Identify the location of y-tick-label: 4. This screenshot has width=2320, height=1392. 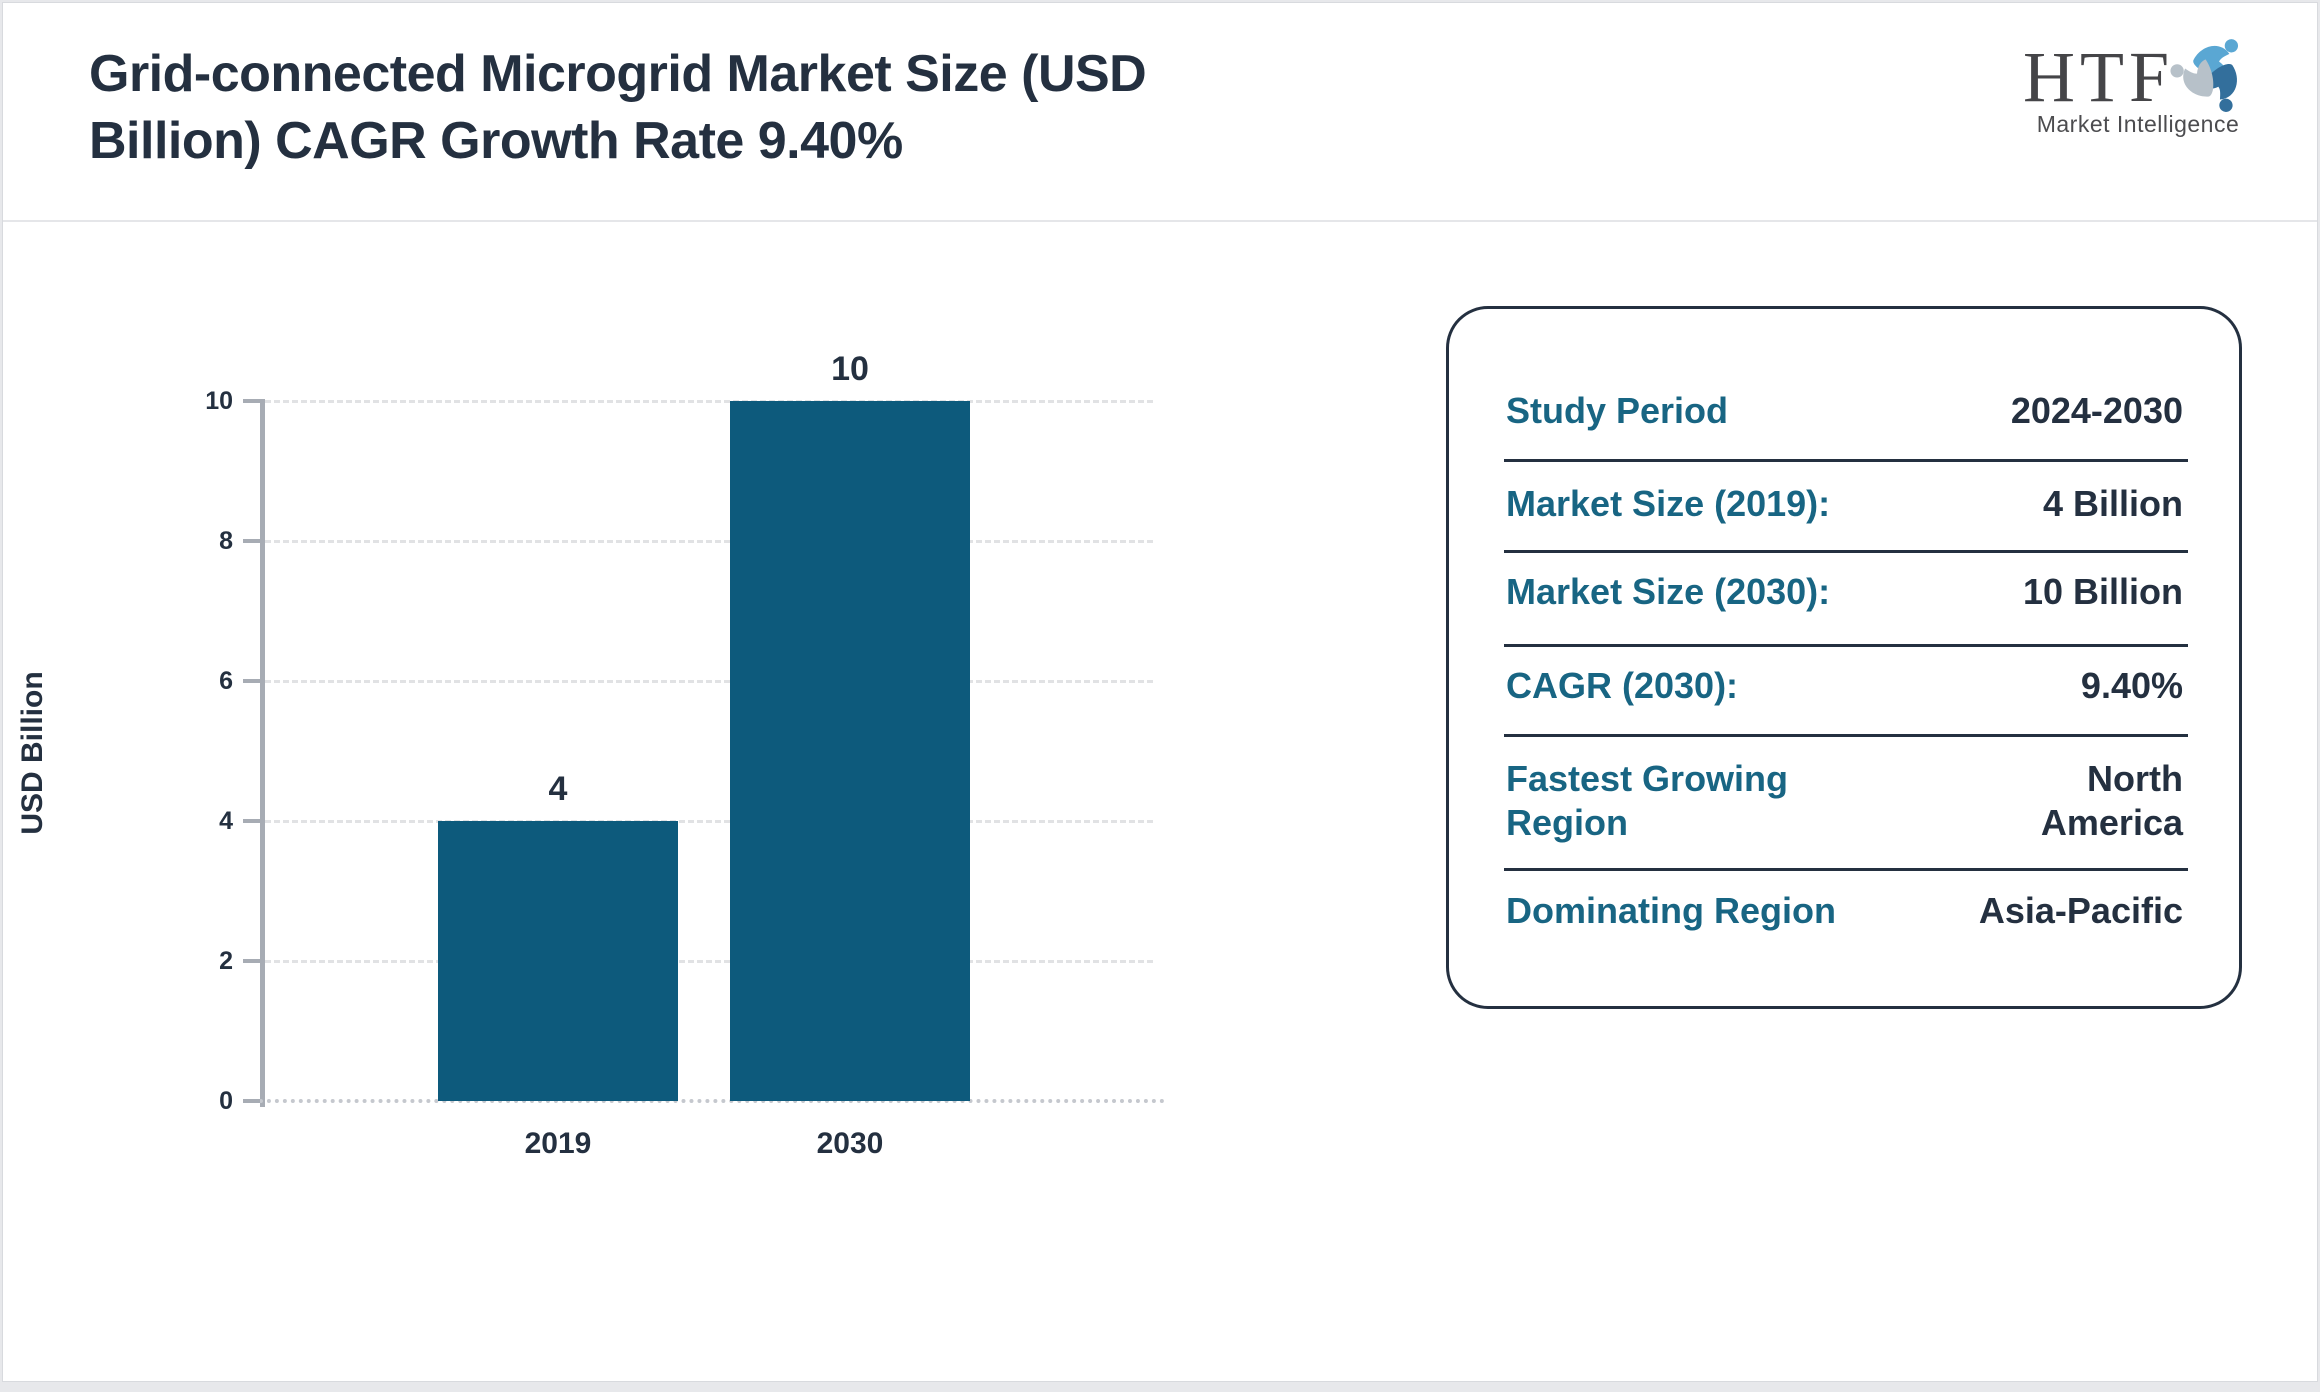
(226, 821).